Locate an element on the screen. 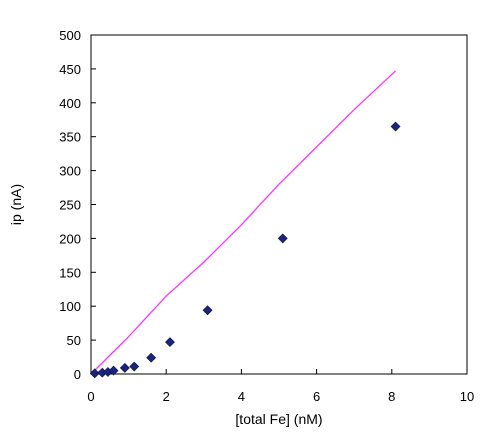 The height and width of the screenshot is (444, 493). y-tick-label: 350 is located at coordinates (70, 137).